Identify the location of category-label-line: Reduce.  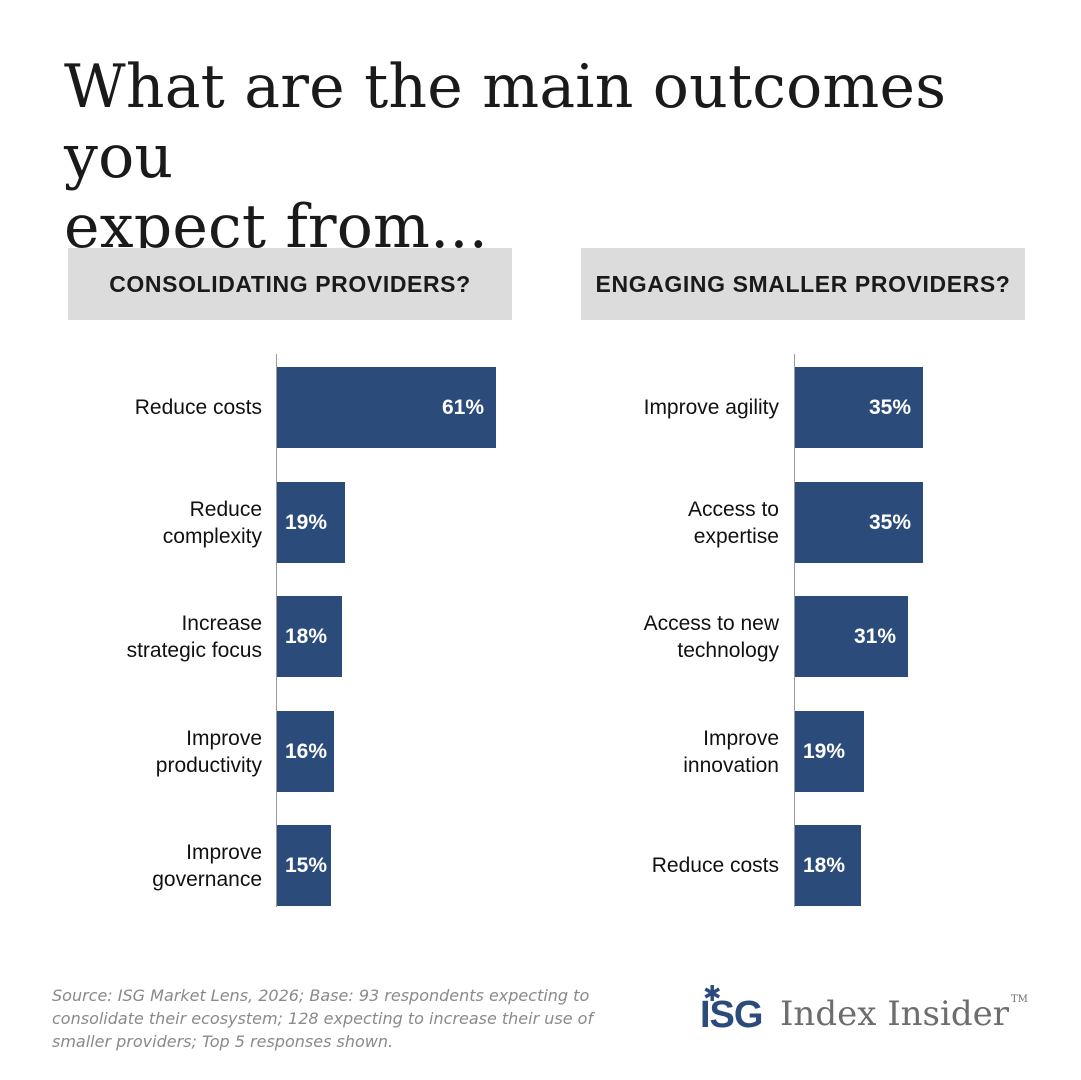
(225, 509).